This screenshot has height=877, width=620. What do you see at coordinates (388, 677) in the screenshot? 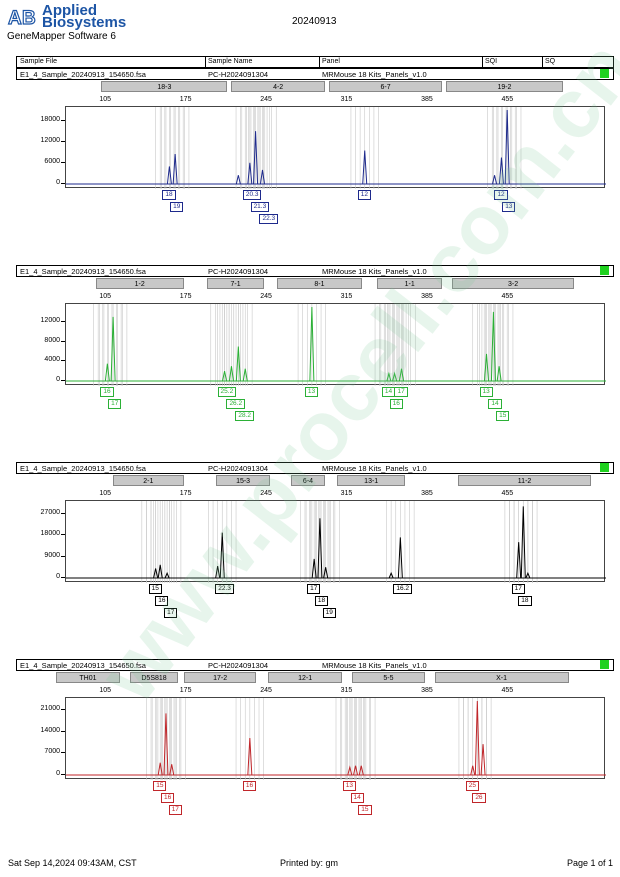
I see `marker-bin: 5-5` at bounding box center [388, 677].